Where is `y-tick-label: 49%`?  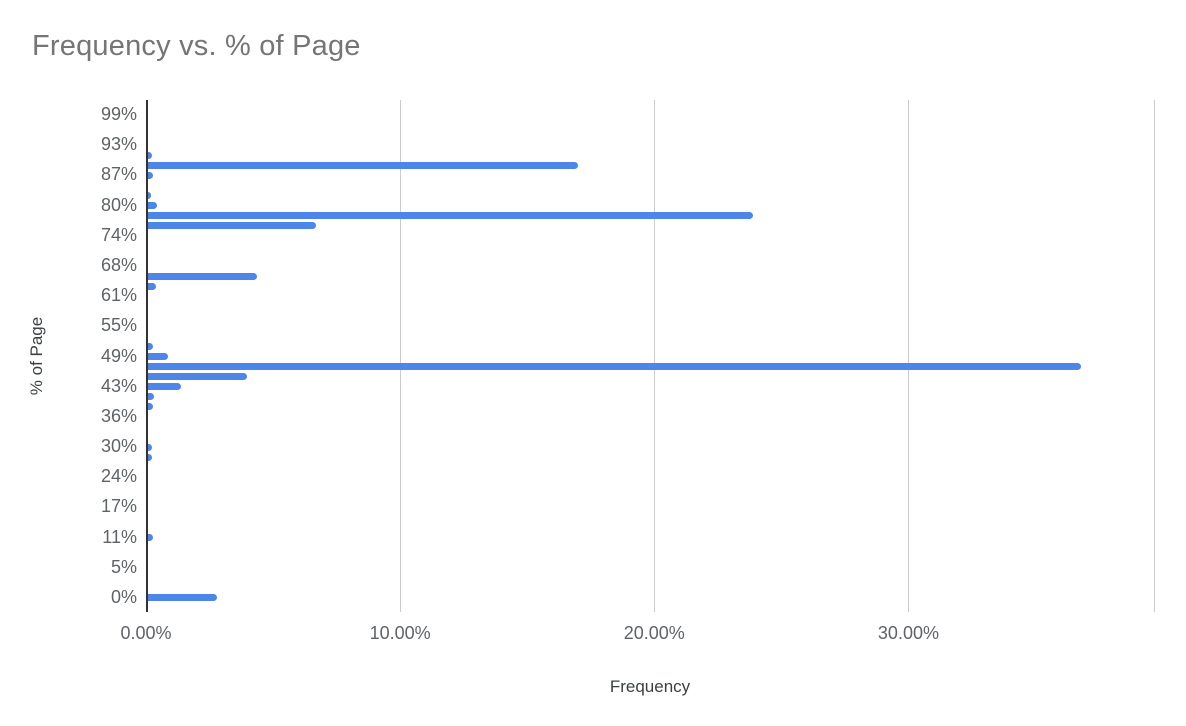
y-tick-label: 49% is located at coordinates (118, 355).